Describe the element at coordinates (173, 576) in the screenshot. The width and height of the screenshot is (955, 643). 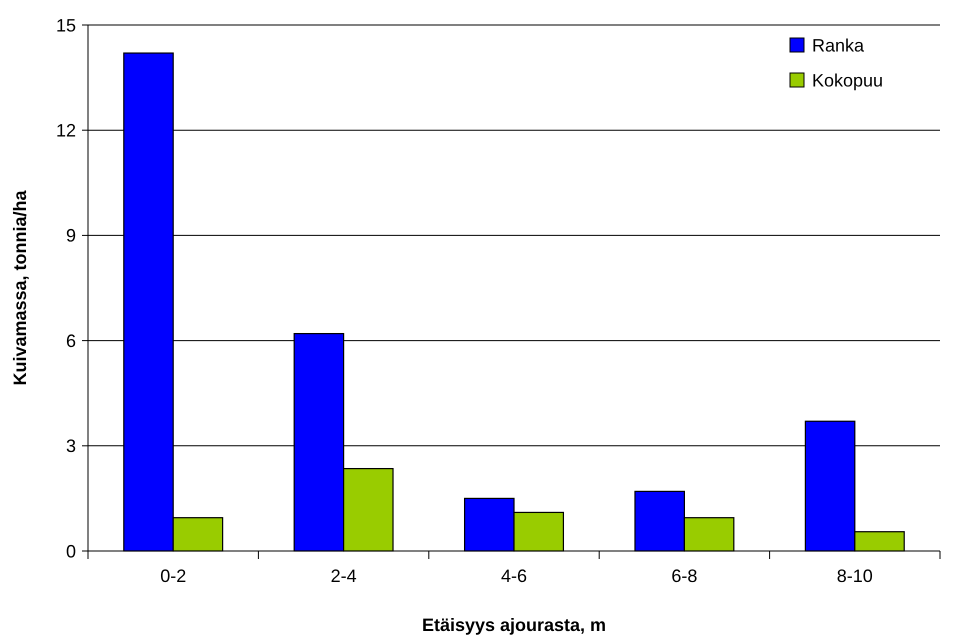
I see `x-tick-label: 0-2` at that location.